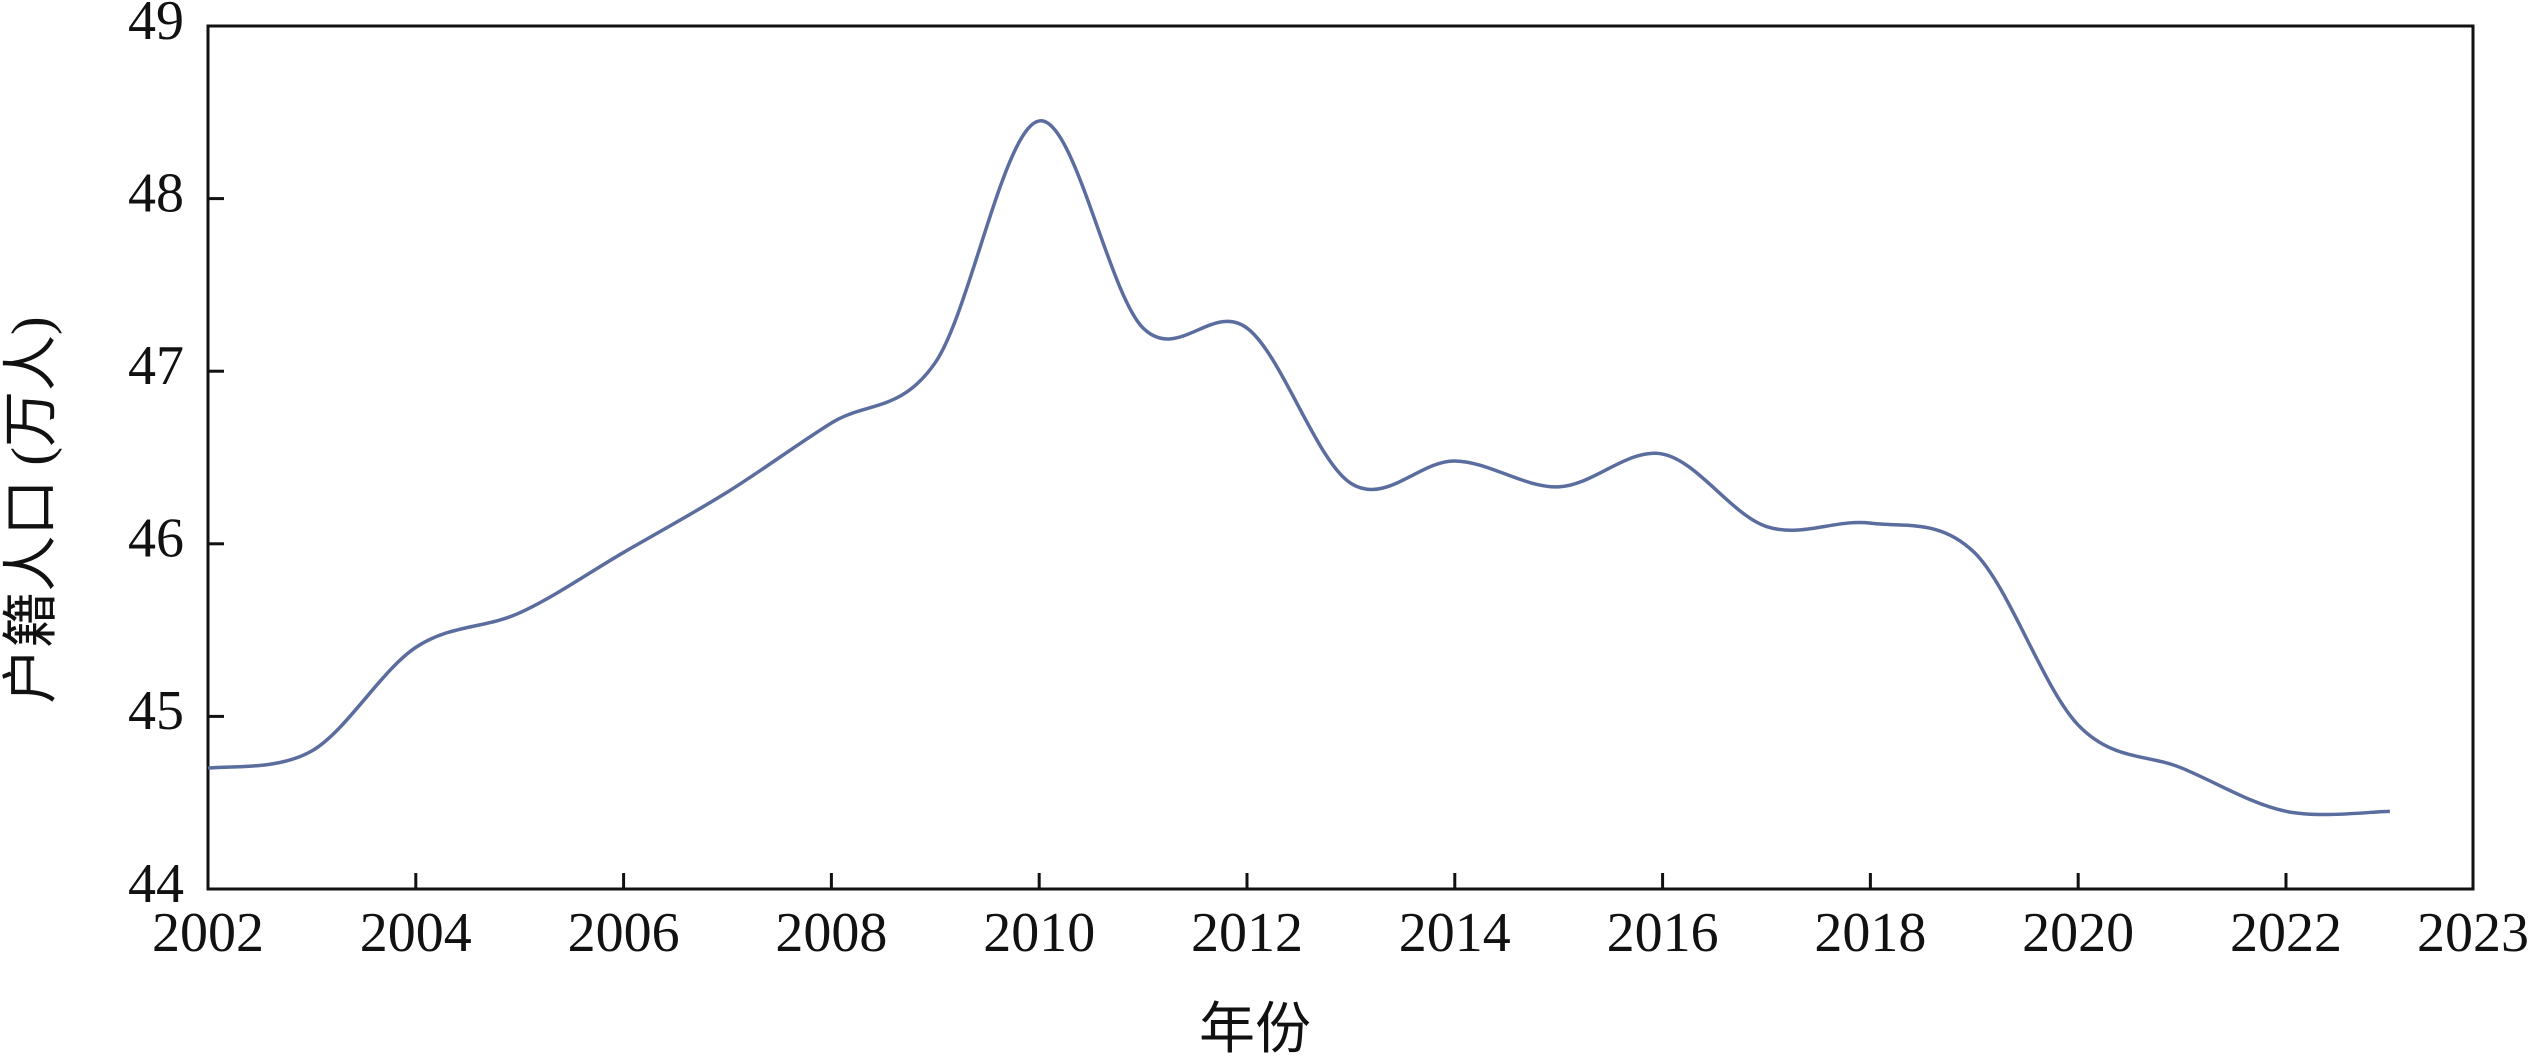 This screenshot has width=2543, height=1062. What do you see at coordinates (156, 884) in the screenshot?
I see `y-tick-label: 44` at bounding box center [156, 884].